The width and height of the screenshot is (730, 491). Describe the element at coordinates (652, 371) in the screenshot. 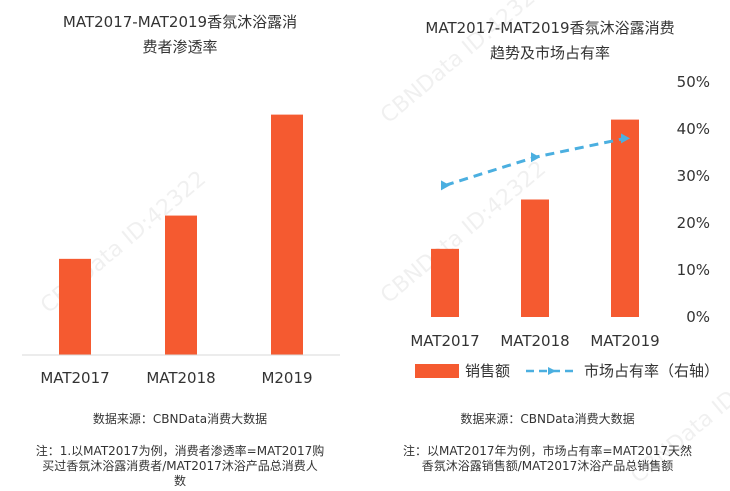

I see `legend-line-label: 市场占有率（右轴）` at that location.